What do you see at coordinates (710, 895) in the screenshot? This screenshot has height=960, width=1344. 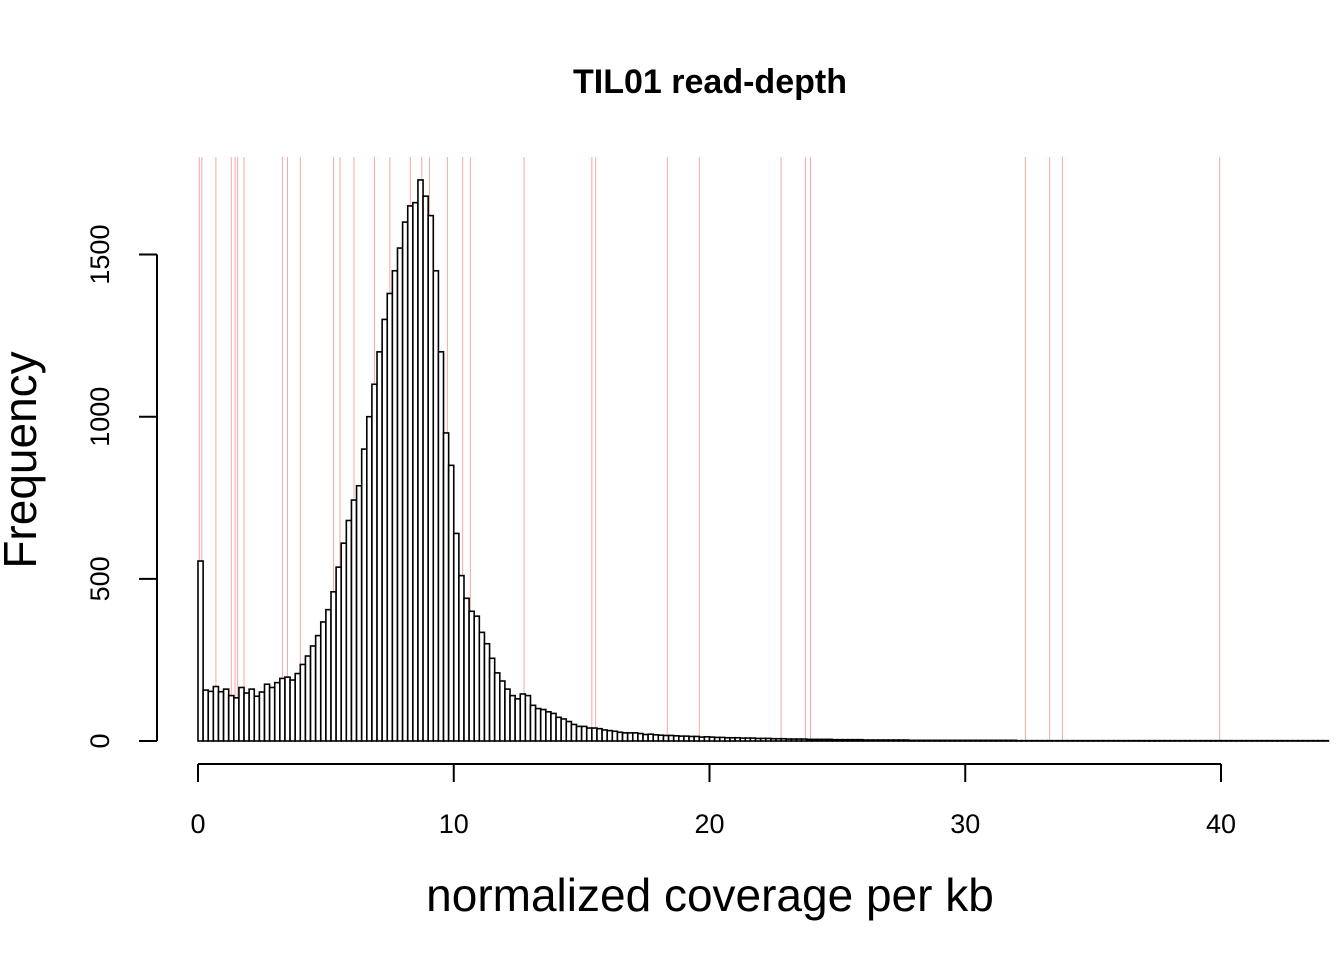 I see `x-axis-label: normalized coverage per kb` at bounding box center [710, 895].